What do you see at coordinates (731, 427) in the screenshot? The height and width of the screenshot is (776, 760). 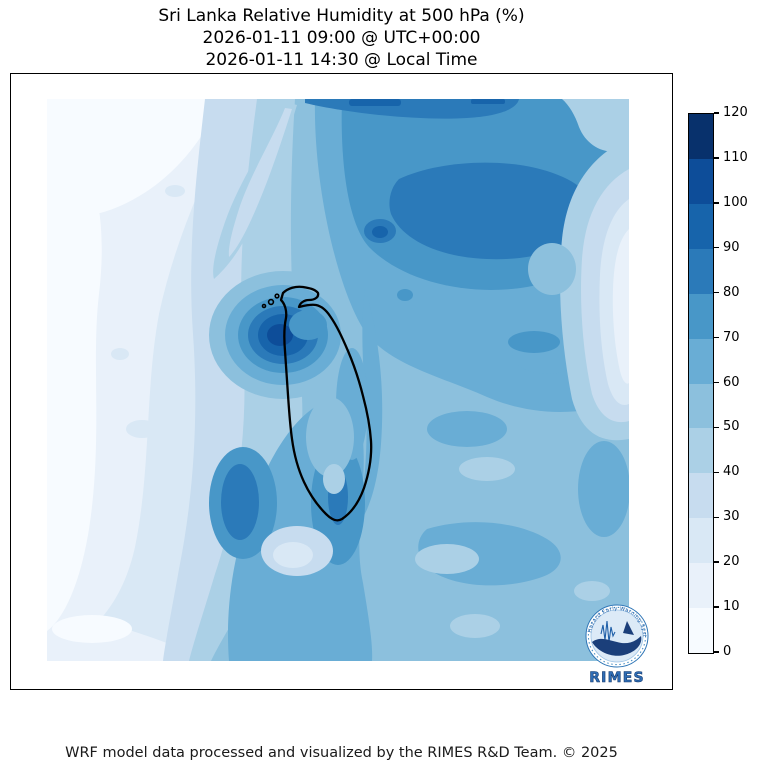 I see `colorbar-tick-label: 50` at bounding box center [731, 427].